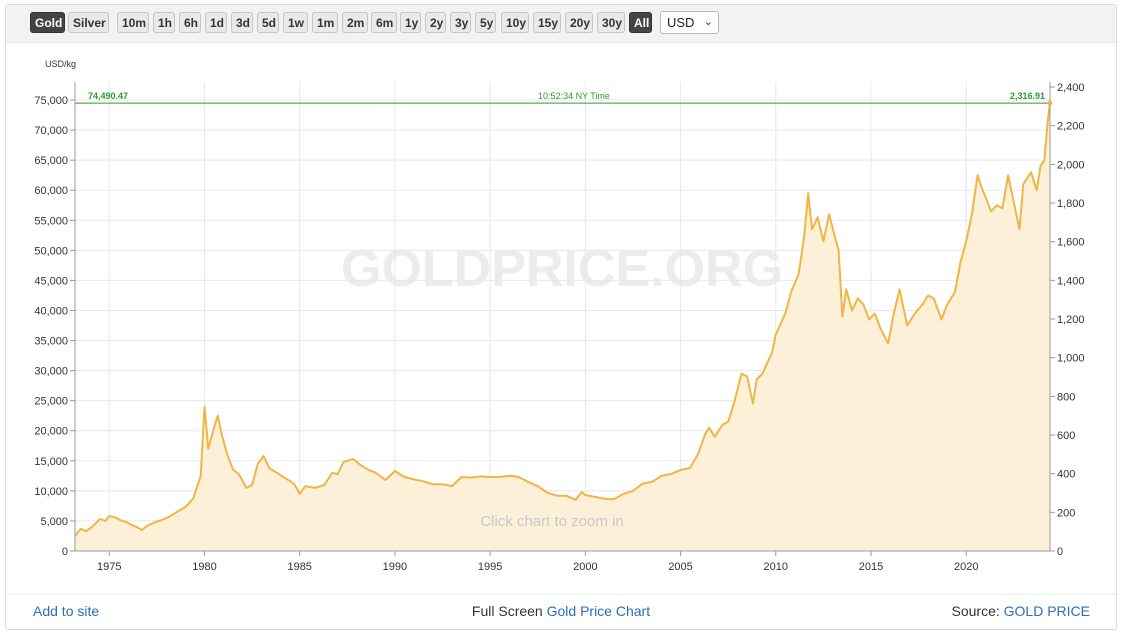 This screenshot has width=1123, height=635. Describe the element at coordinates (611, 22) in the screenshot. I see `range-button-30y: 30y` at that location.